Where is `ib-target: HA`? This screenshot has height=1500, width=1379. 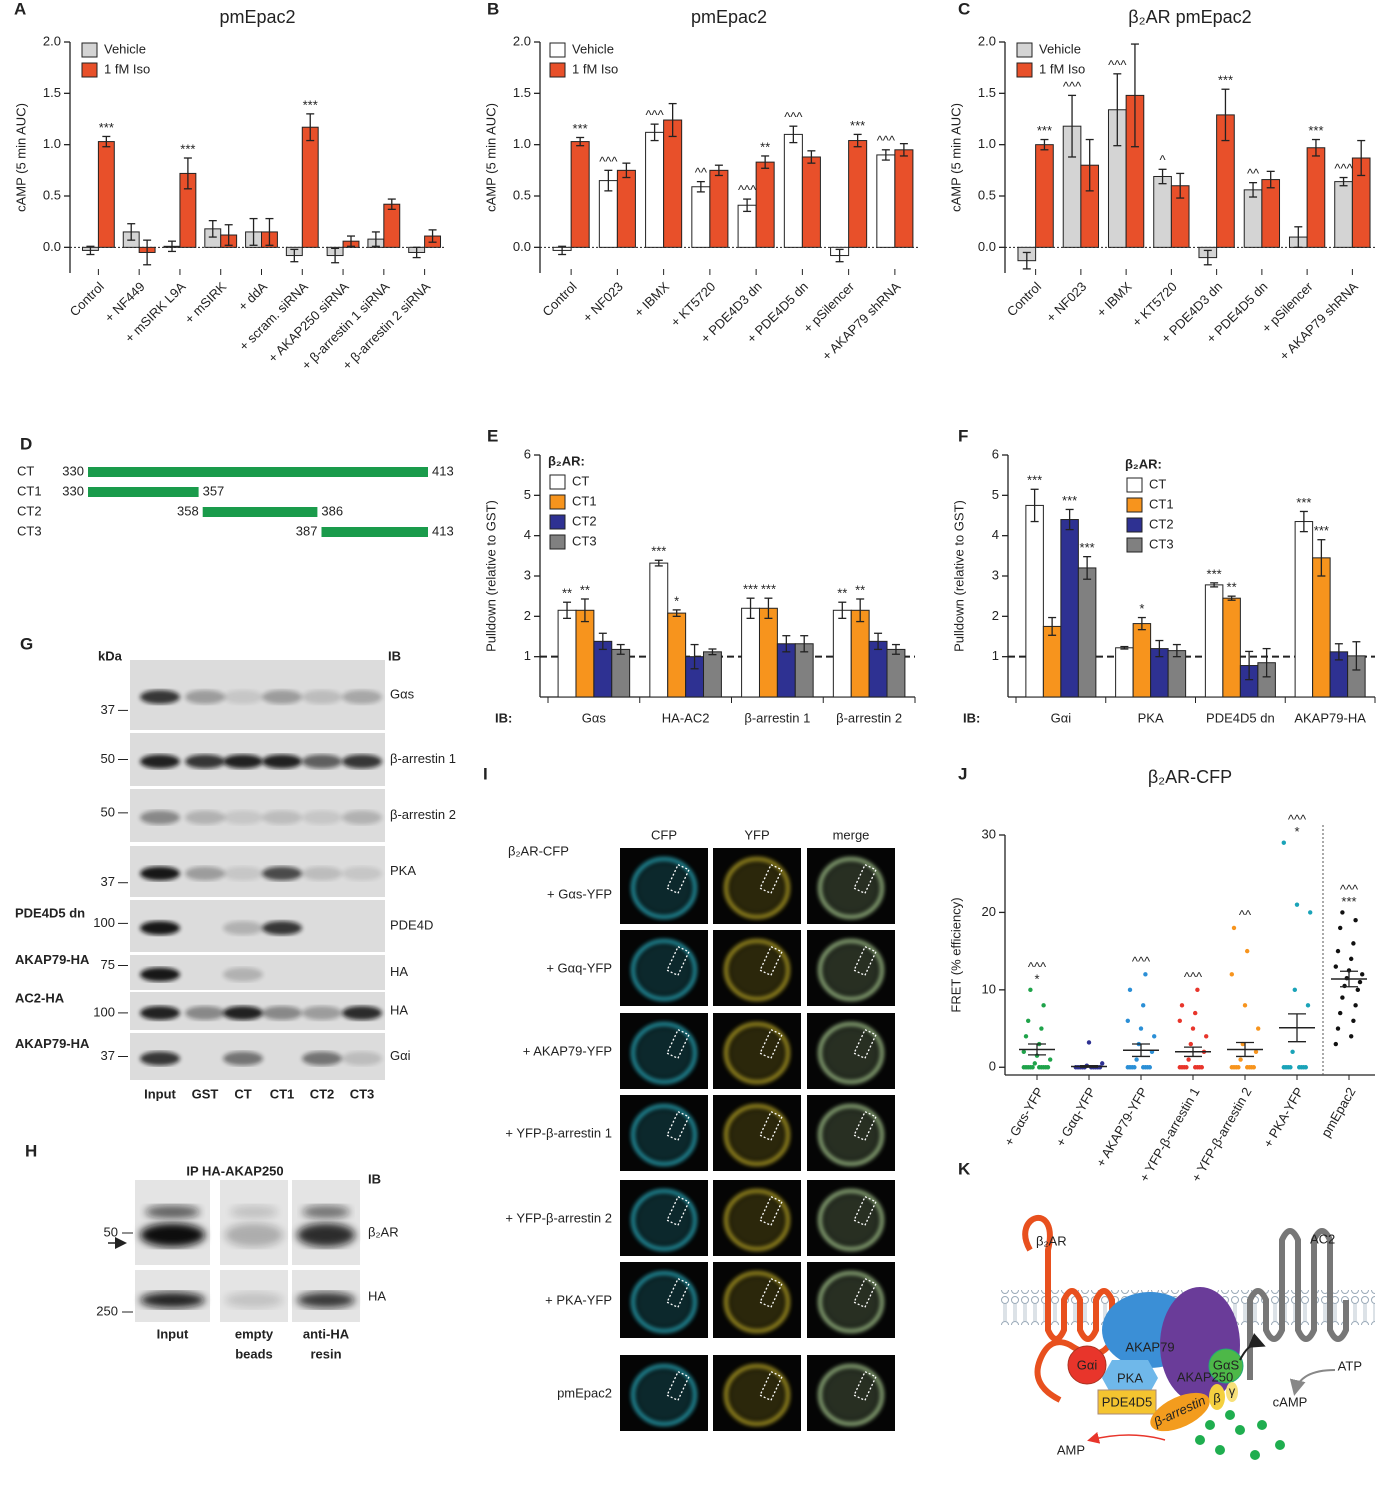
ib-target: HA is located at coordinates (399, 971).